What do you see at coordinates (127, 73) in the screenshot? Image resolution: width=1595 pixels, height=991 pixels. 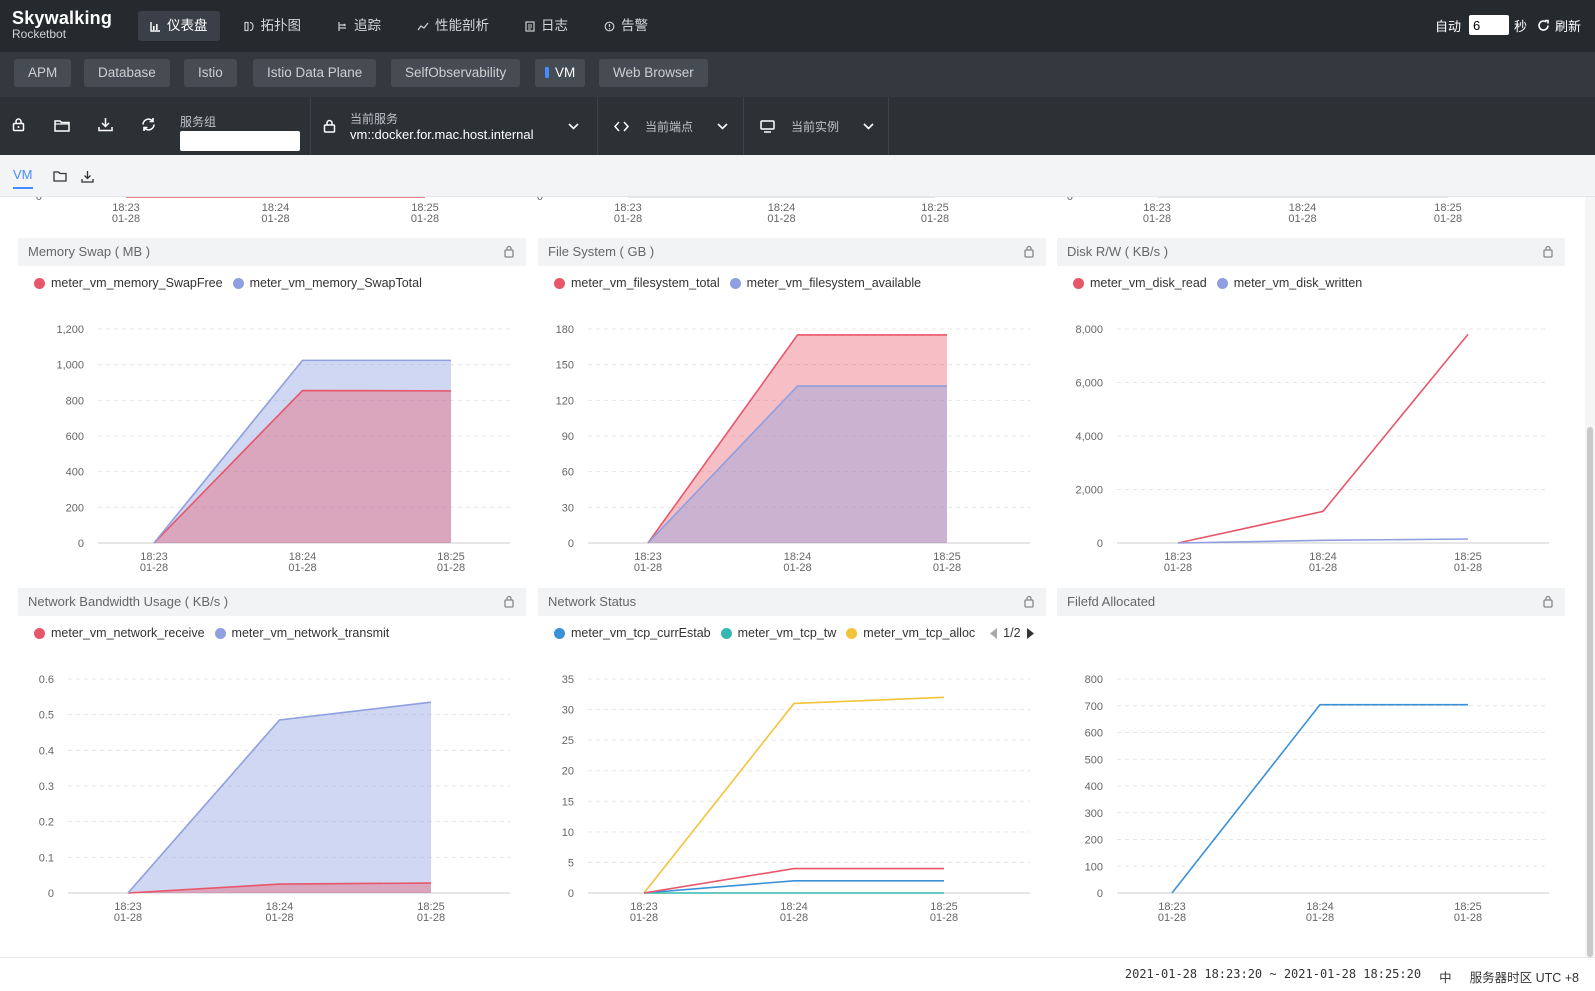 I see `tab-database: Database` at bounding box center [127, 73].